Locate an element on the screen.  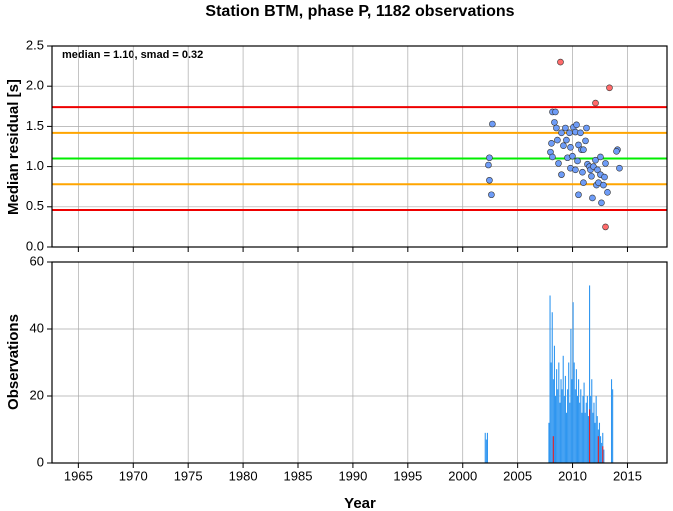
y-tick-label: 40 is located at coordinates (37, 327).